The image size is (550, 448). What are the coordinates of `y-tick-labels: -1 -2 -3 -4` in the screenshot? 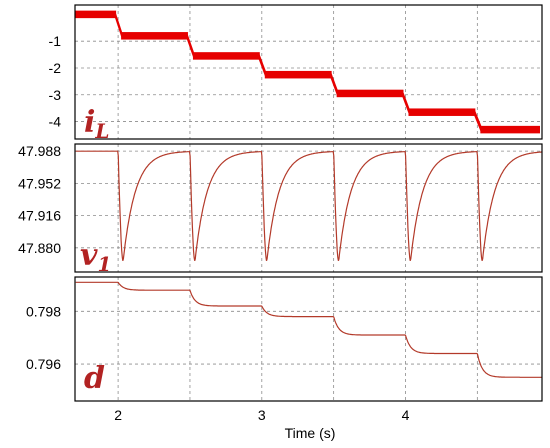 It's located at (55, 81).